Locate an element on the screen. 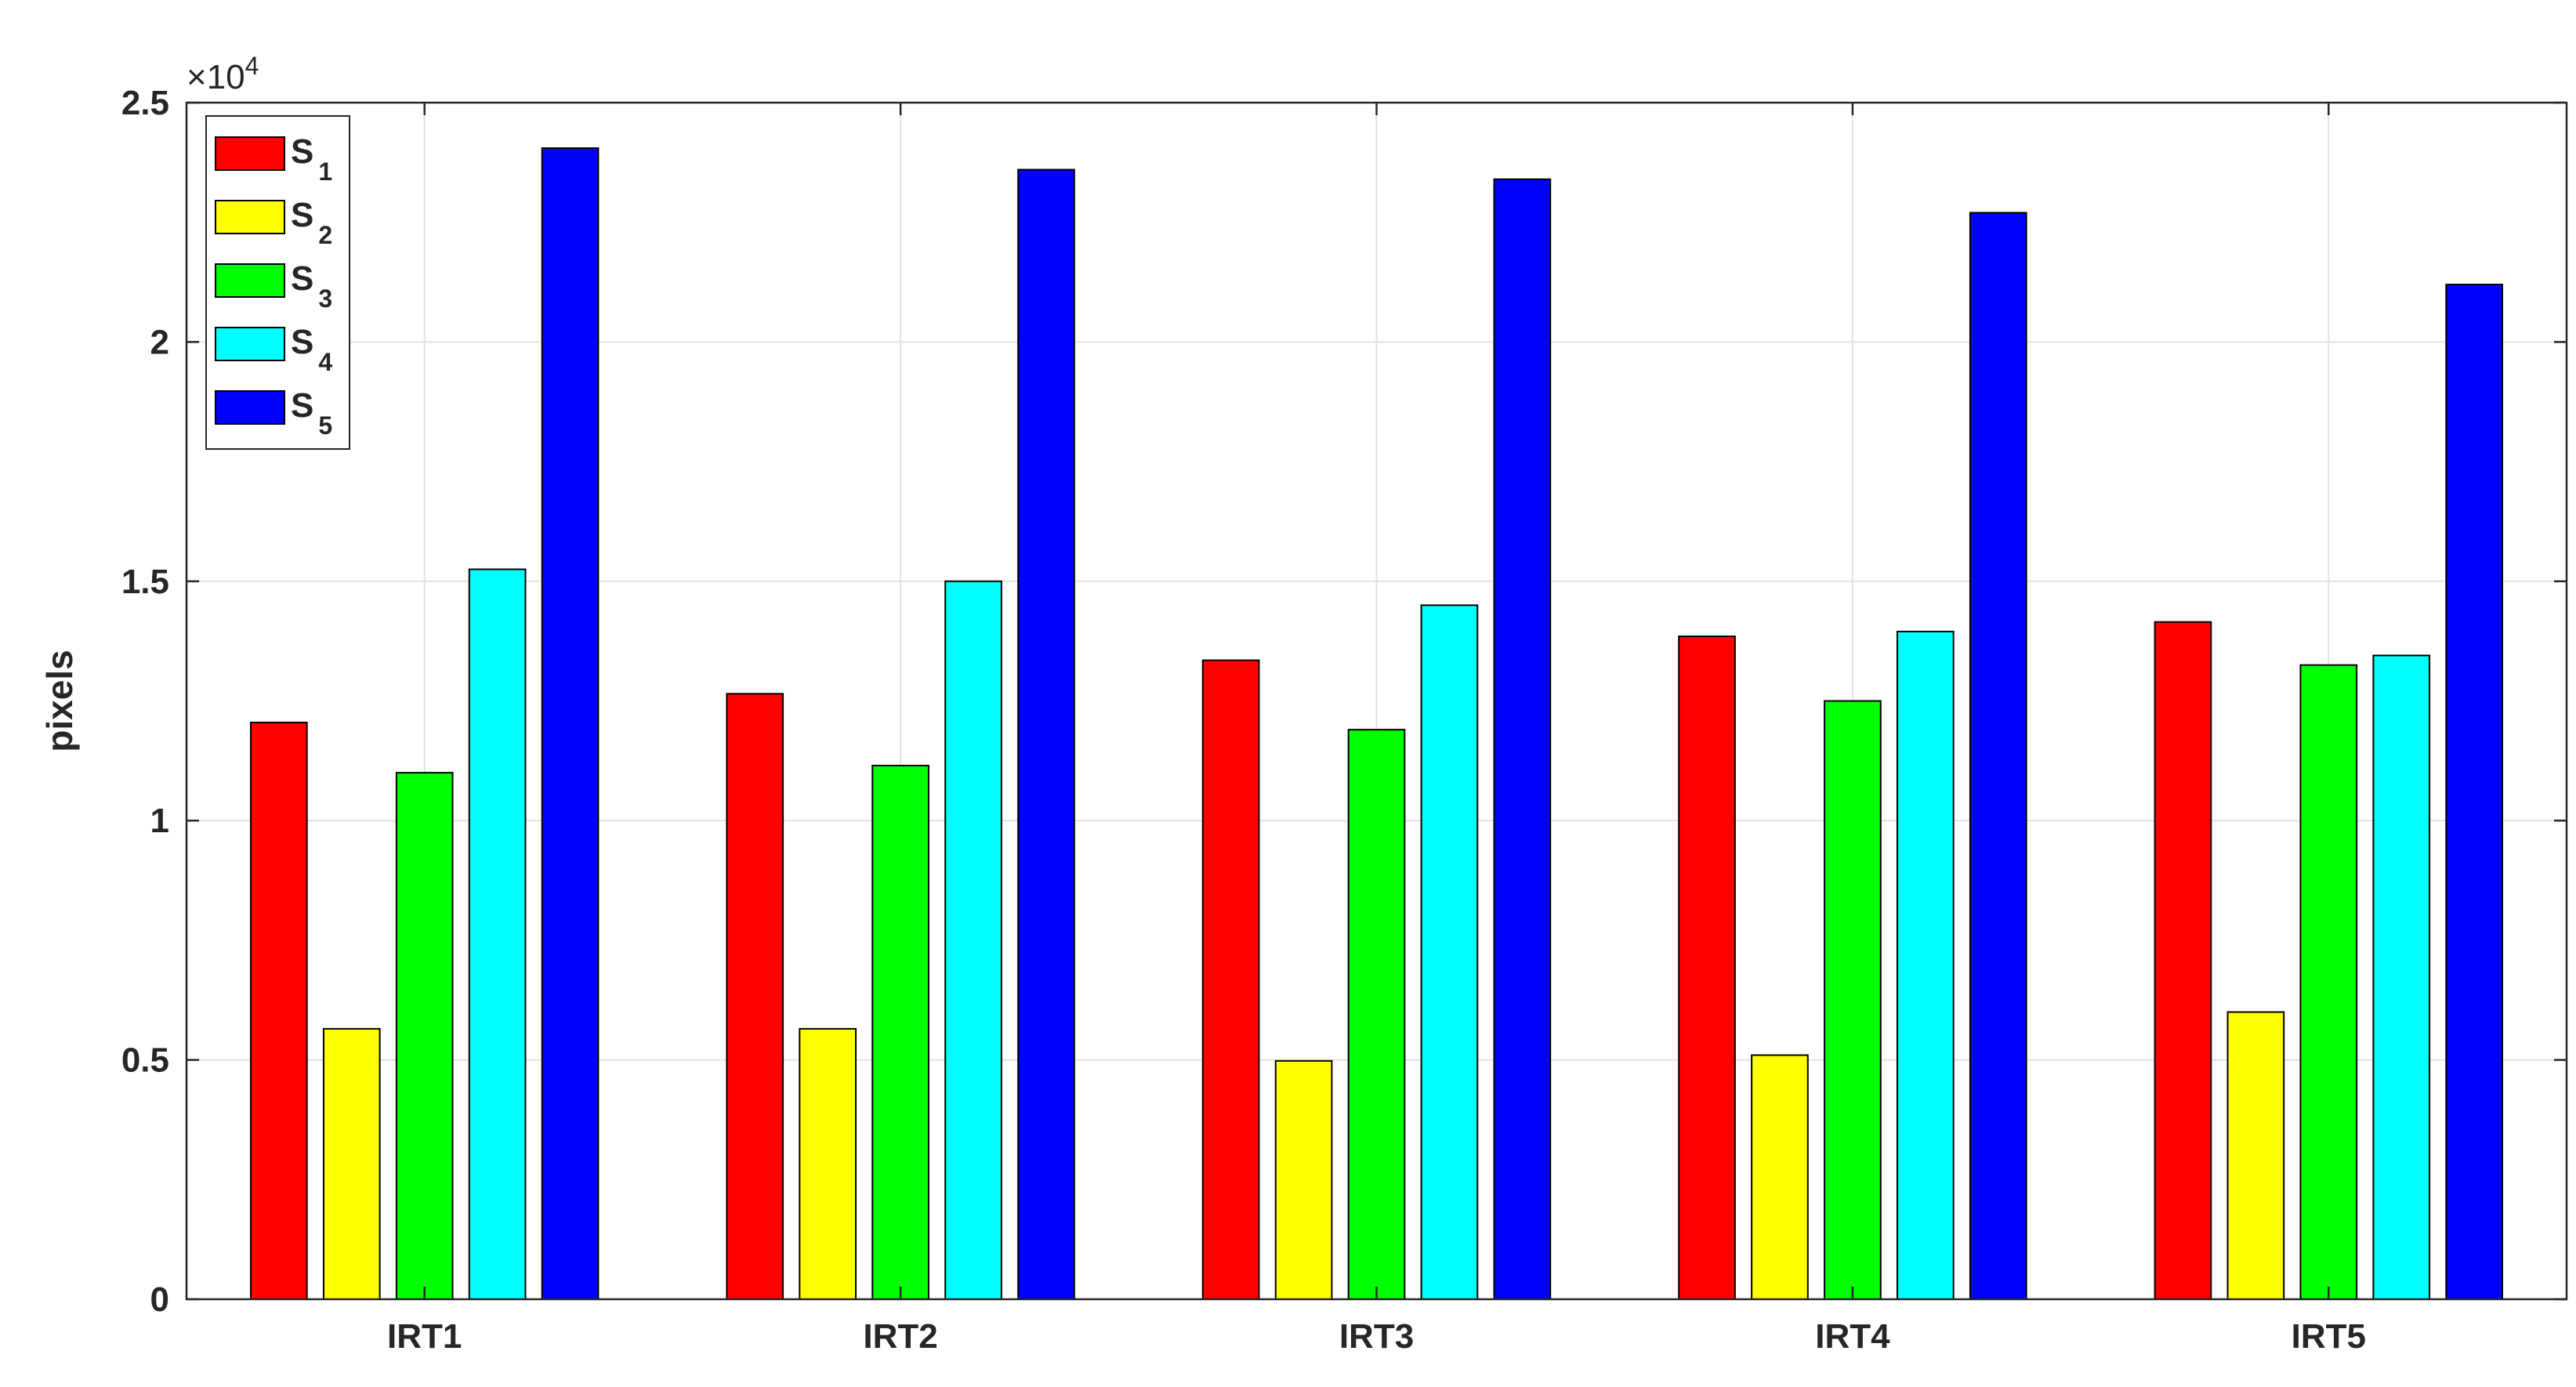 The height and width of the screenshot is (1387, 2576). legend-entry-s4: S4 is located at coordinates (311, 350).